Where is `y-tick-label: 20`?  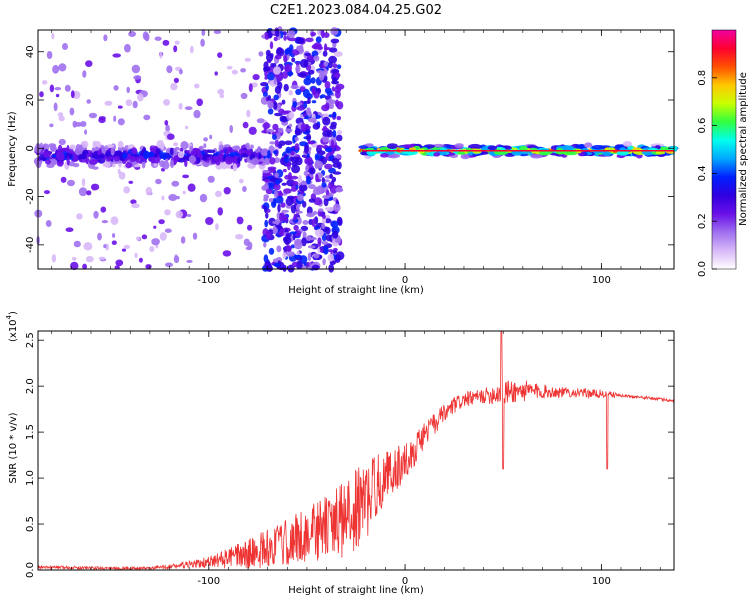 y-tick-label: 20 is located at coordinates (30, 100).